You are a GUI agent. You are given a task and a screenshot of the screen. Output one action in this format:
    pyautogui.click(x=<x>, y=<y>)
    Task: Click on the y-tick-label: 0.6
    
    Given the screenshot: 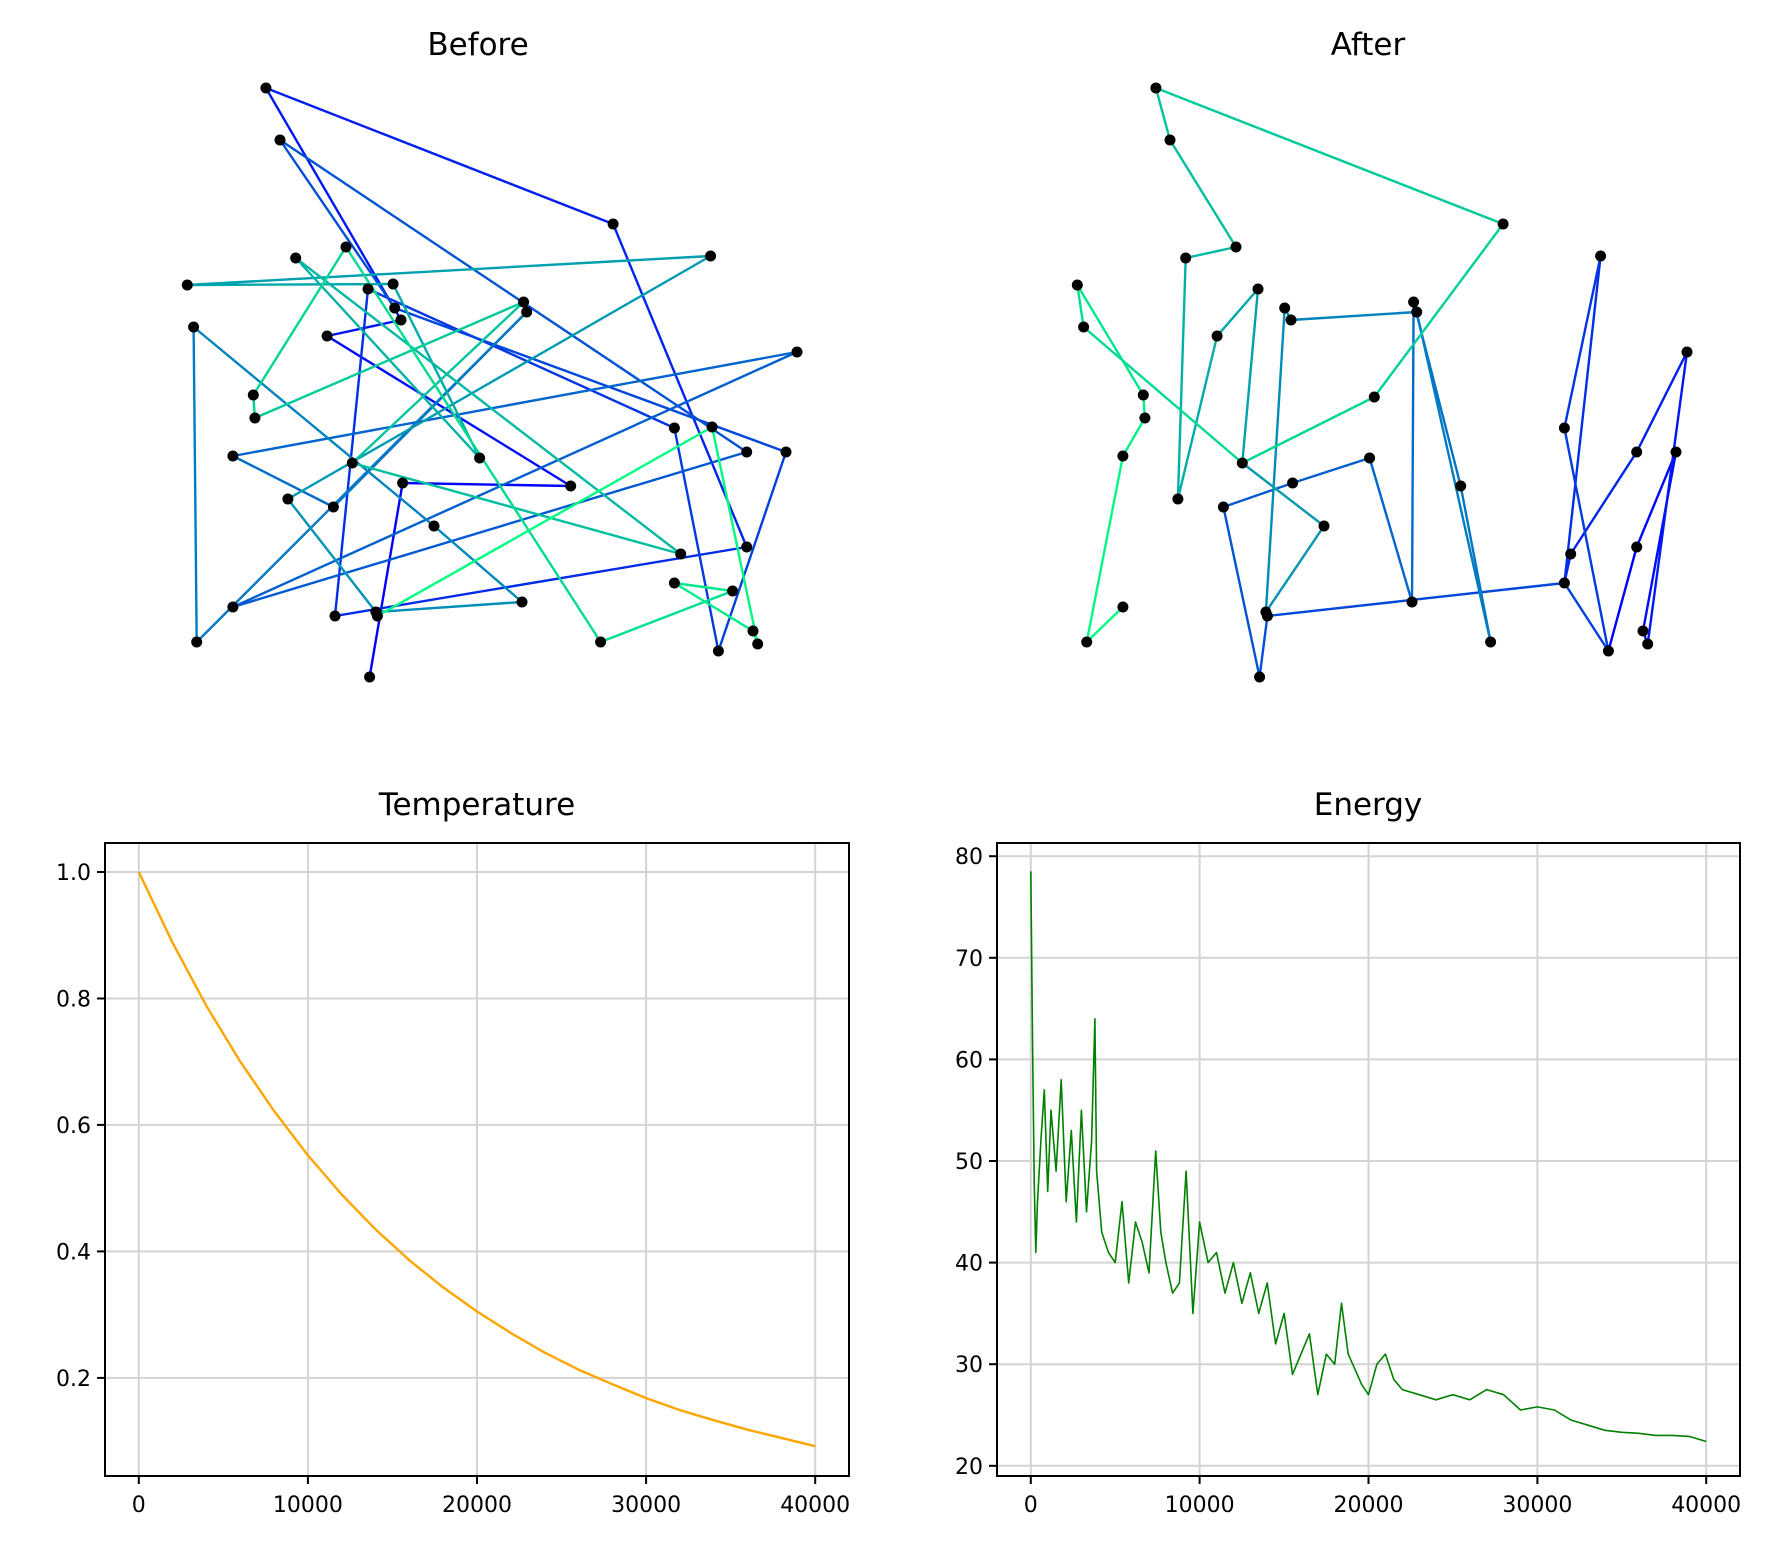 What is the action you would take?
    pyautogui.click(x=73, y=1126)
    